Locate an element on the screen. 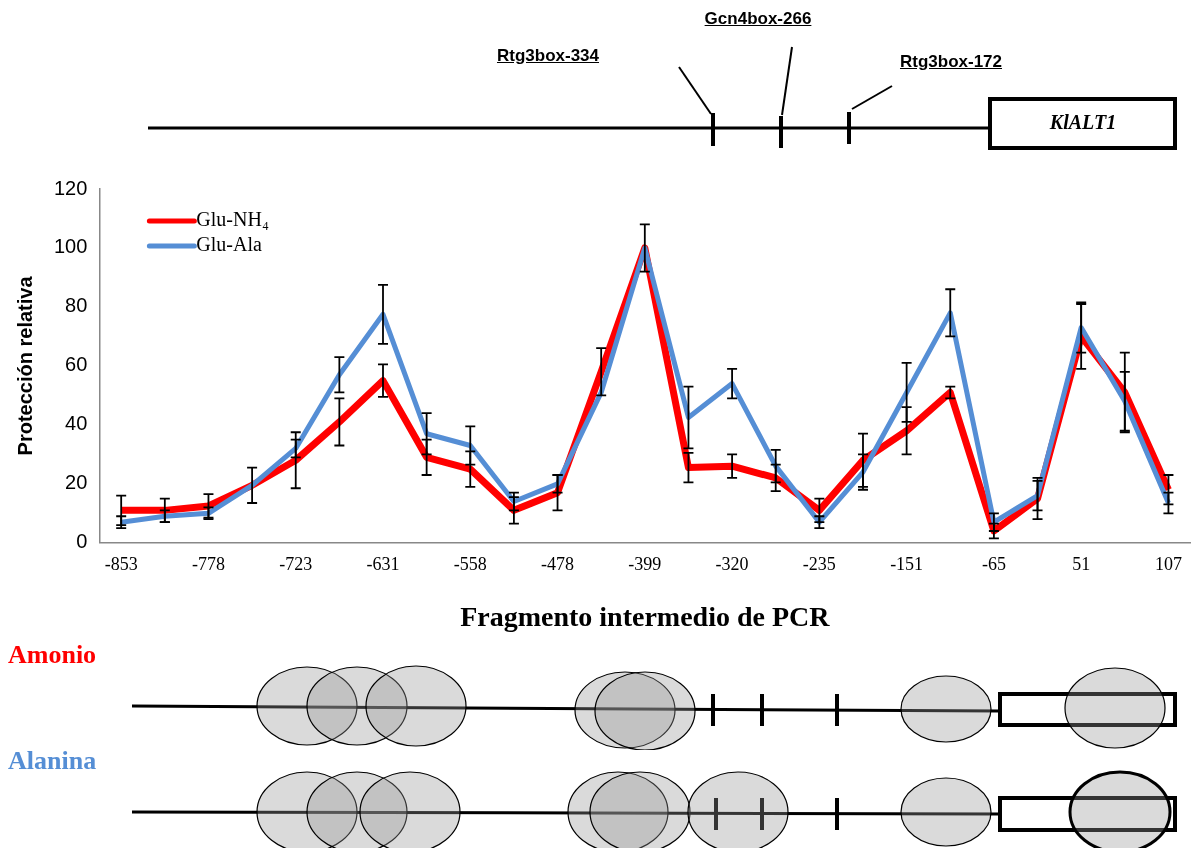 This screenshot has height=848, width=1194. y-tick-label: 80 is located at coordinates (76, 305).